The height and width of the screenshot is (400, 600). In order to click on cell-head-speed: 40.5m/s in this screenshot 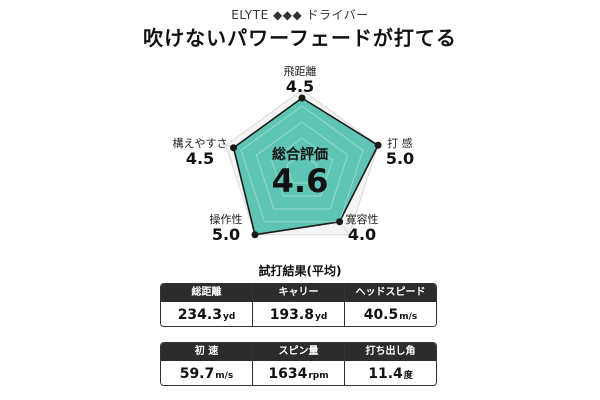, I will do `click(390, 314)`.